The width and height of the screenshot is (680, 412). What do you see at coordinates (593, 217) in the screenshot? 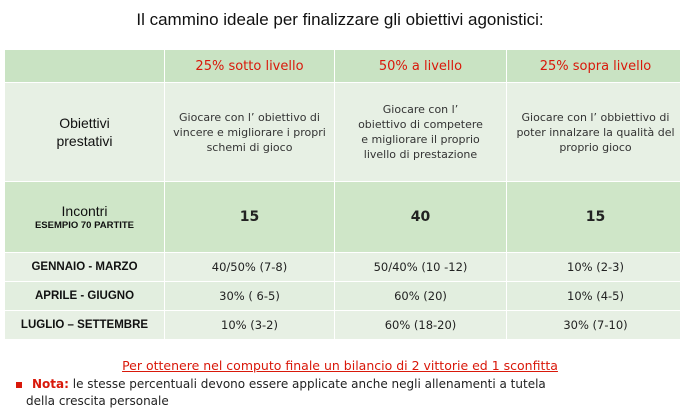
I see `incontri-sopra: 15` at bounding box center [593, 217].